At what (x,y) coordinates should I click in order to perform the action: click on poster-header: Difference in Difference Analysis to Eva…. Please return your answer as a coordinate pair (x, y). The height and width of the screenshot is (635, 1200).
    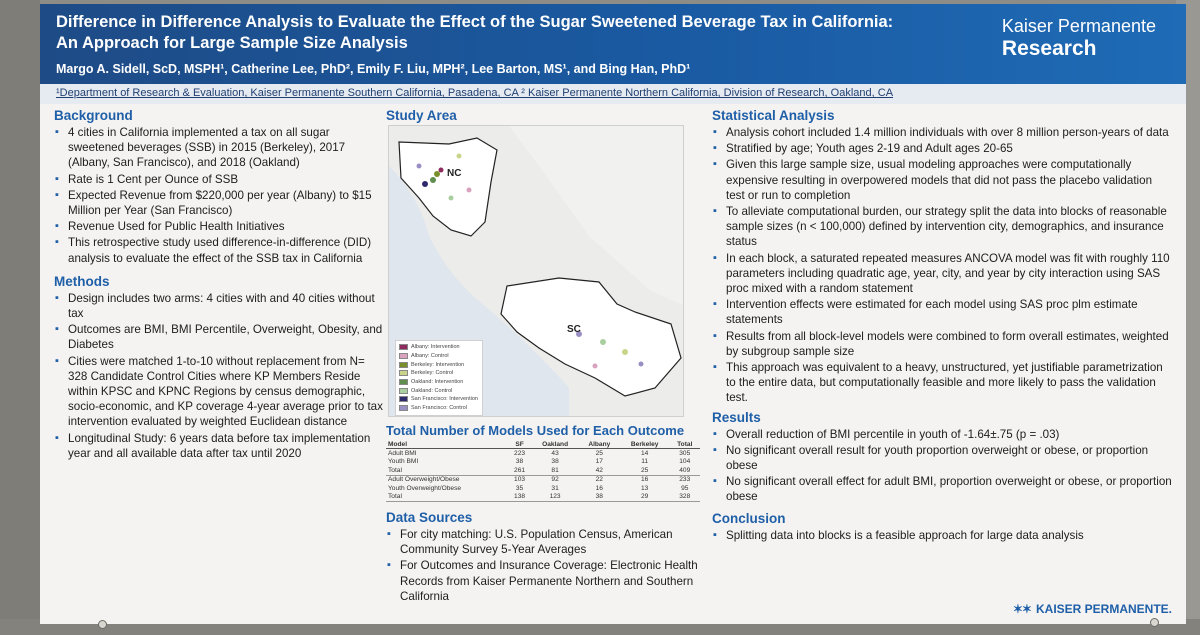
    Looking at the image, I should click on (613, 44).